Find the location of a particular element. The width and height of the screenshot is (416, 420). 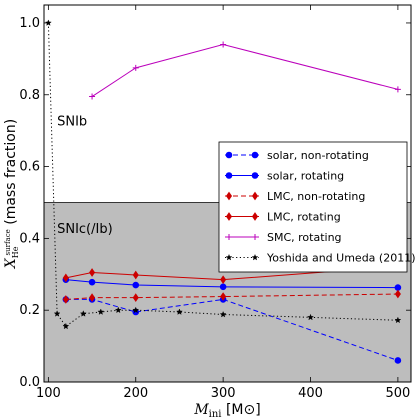

legend-label-1: solar, rotating is located at coordinates (305, 176).